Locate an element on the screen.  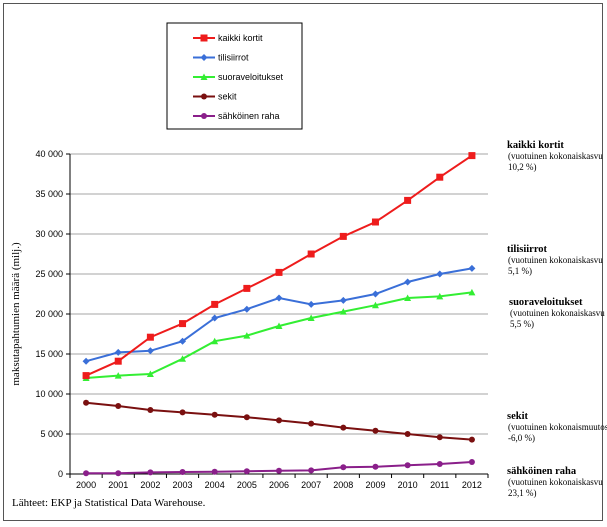
annotation-line2: 10,2 %) is located at coordinates (522, 167).